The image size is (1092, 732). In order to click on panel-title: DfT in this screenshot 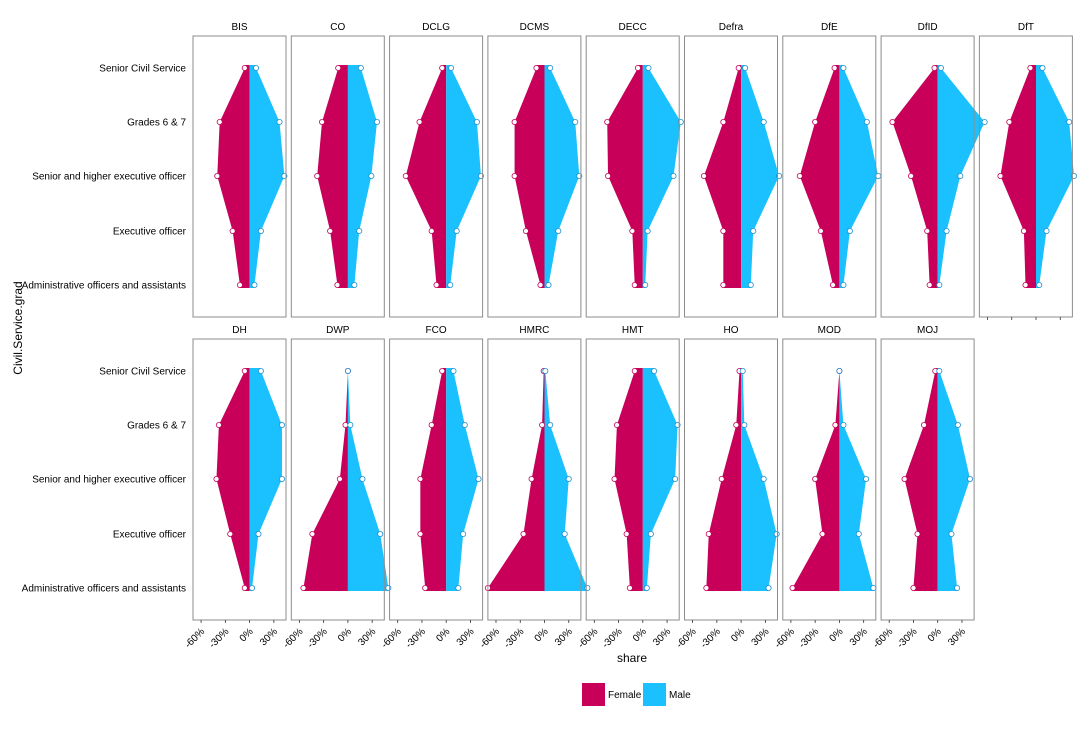, I will do `click(1026, 27)`.